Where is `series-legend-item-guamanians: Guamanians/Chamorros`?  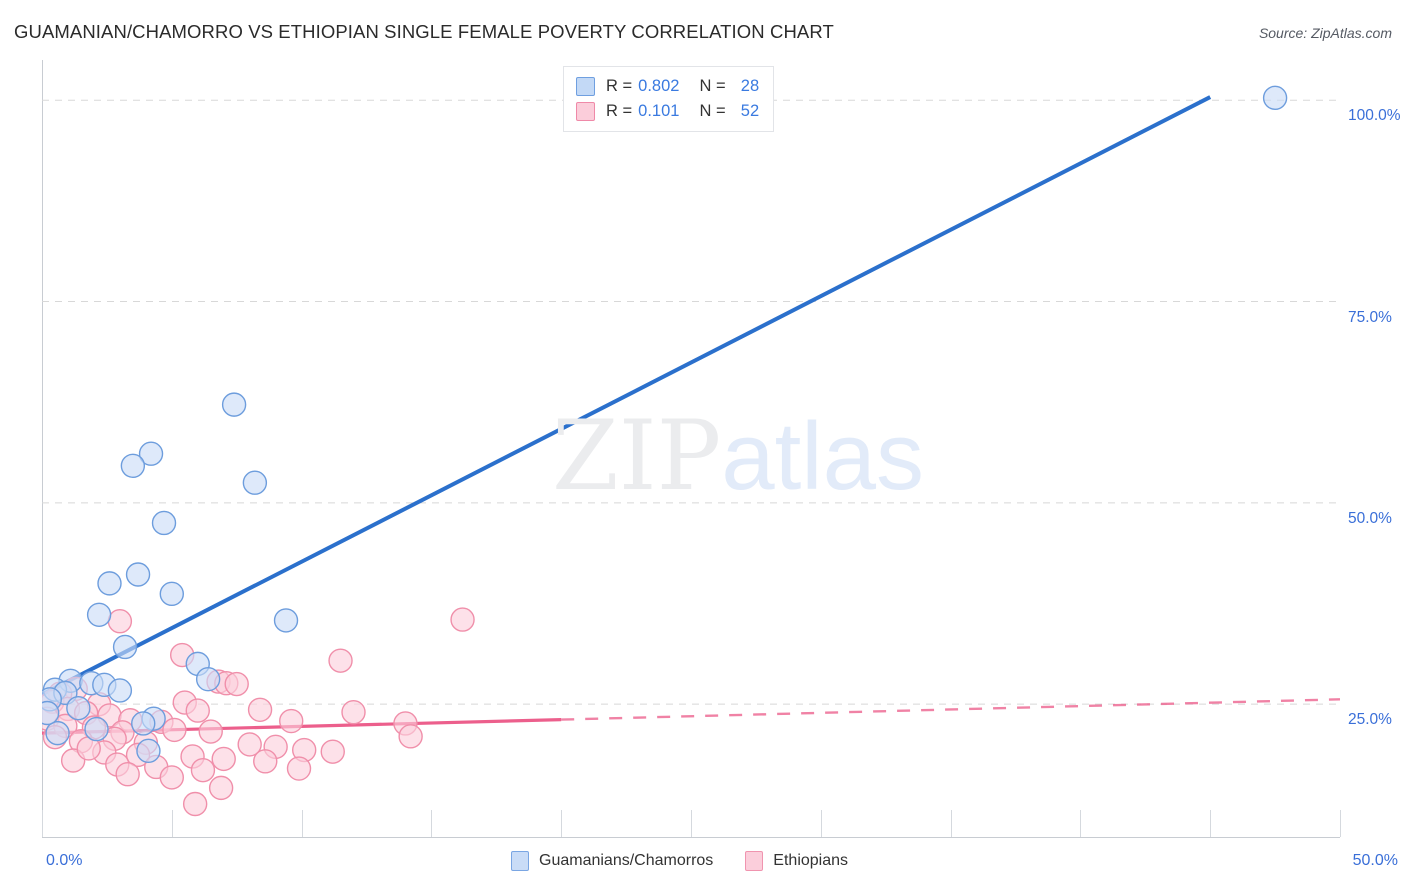 series-legend-item-guamanians: Guamanians/Chamorros is located at coordinates (612, 861).